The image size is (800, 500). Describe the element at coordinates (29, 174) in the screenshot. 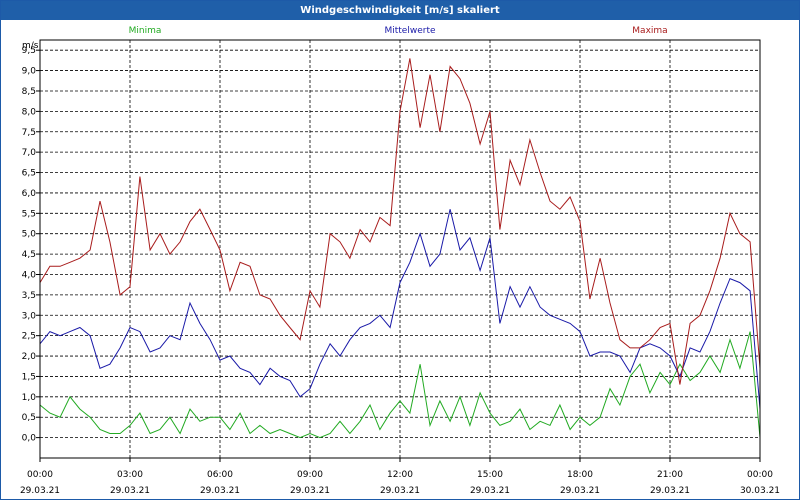

I see `y-tick-label: 6,5` at that location.